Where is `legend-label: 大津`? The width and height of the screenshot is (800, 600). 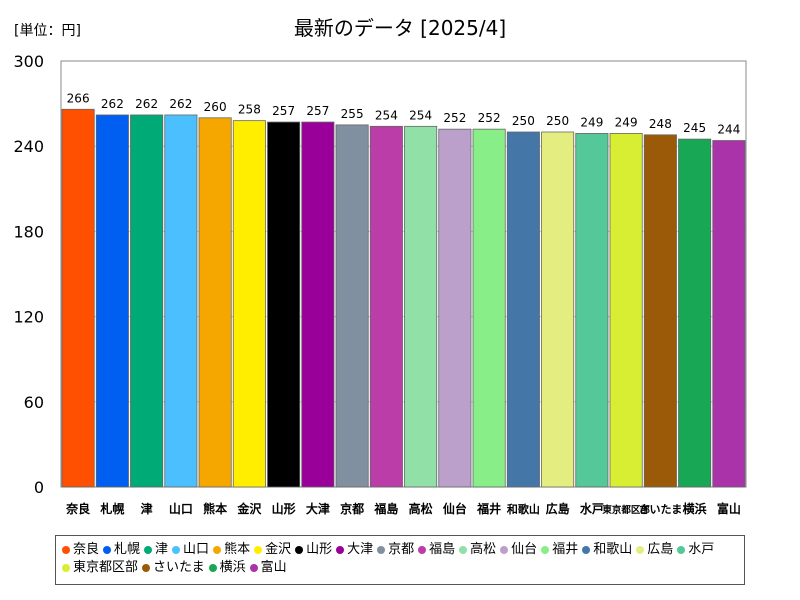
legend-label: 大津 is located at coordinates (360, 549).